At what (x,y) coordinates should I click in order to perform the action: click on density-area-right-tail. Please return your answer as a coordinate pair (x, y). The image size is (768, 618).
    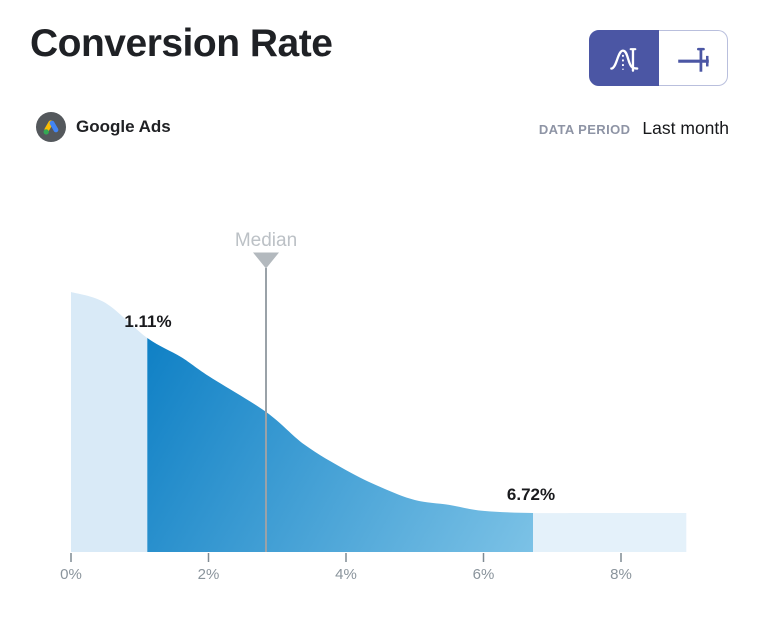
    Looking at the image, I should click on (610, 532).